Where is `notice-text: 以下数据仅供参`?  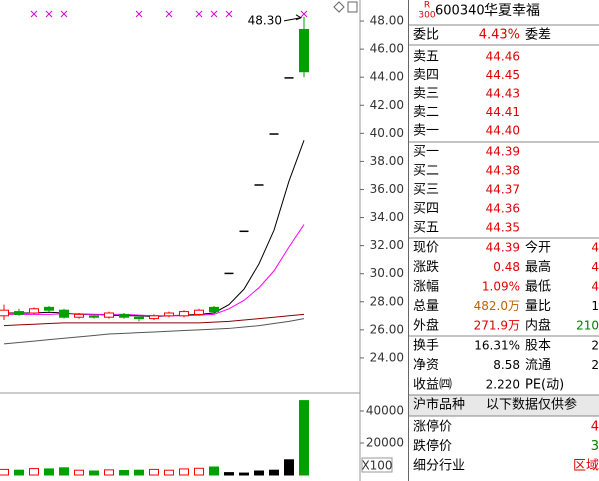
notice-text: 以下数据仅供参 is located at coordinates (531, 405).